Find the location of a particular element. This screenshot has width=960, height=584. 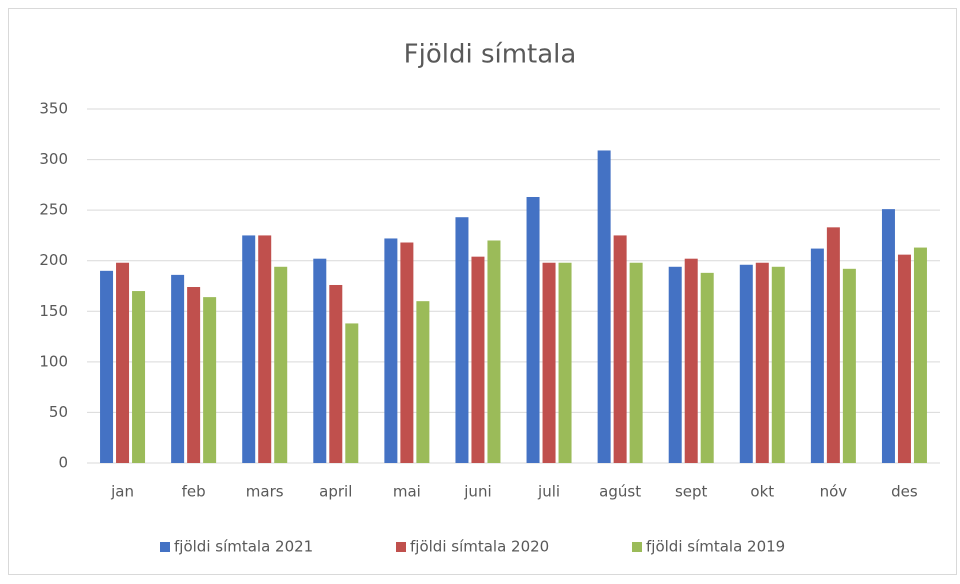

x-tick-label: nóv is located at coordinates (834, 492).